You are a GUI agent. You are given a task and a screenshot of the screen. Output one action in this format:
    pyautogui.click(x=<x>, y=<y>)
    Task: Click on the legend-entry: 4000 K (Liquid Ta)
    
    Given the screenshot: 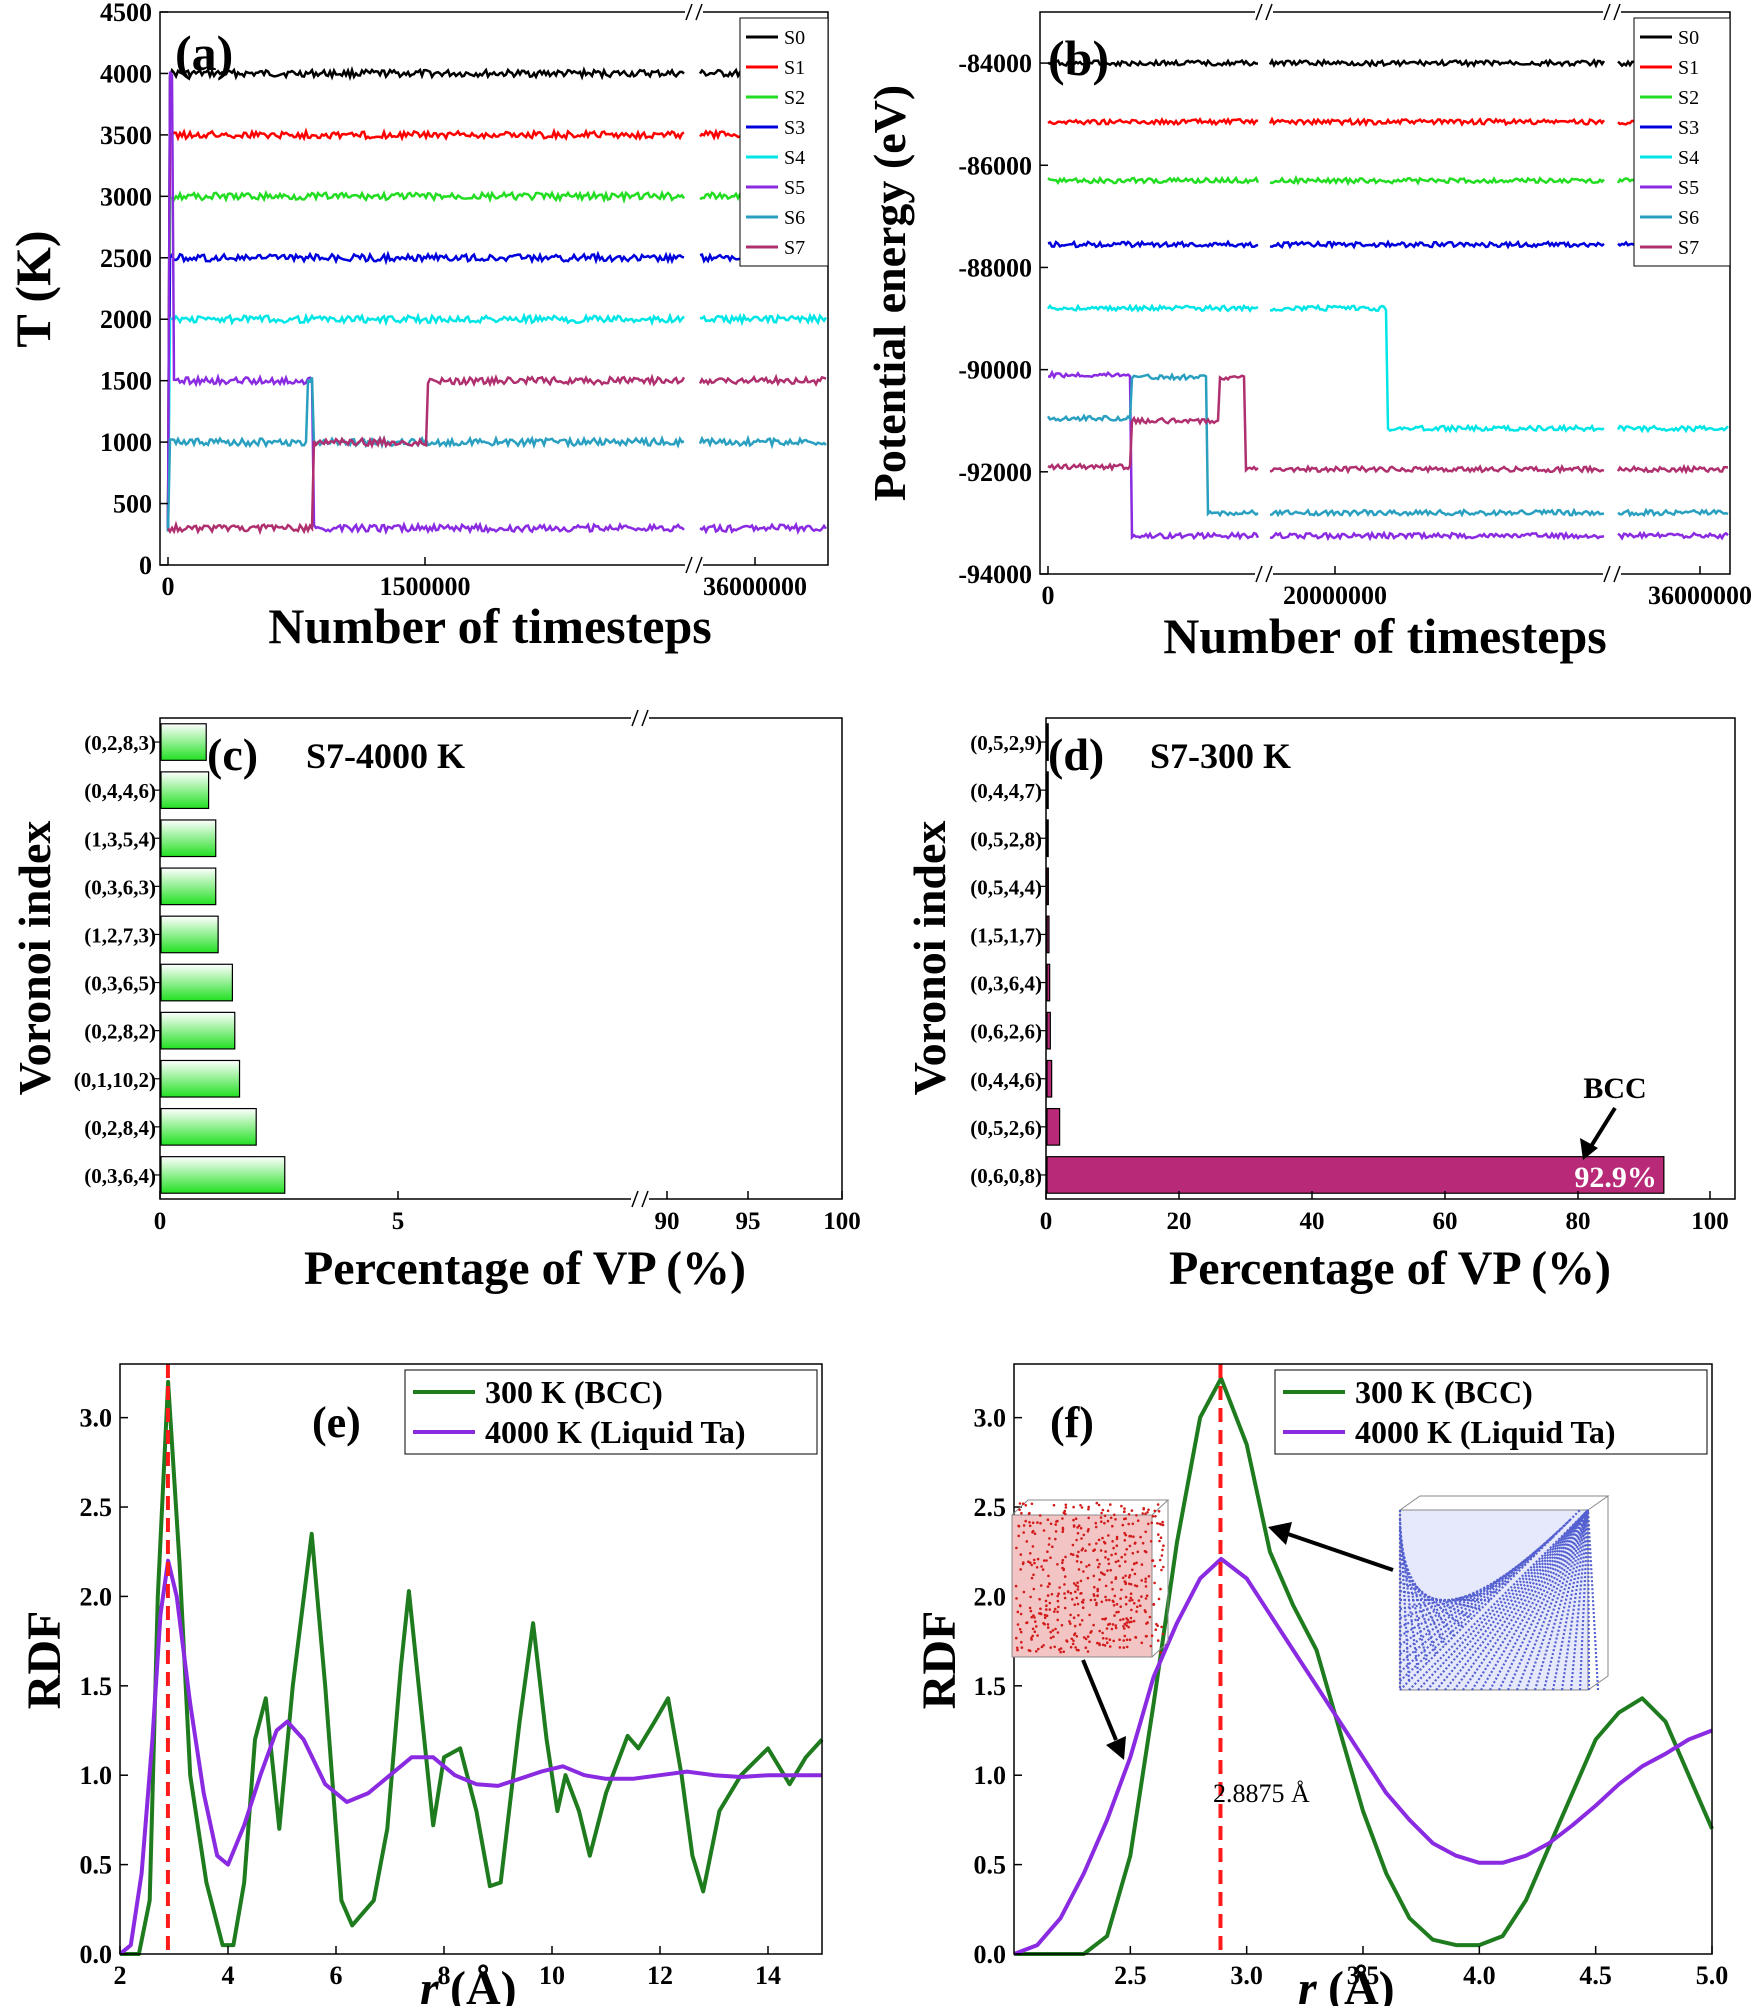 What is the action you would take?
    pyautogui.click(x=1485, y=1432)
    